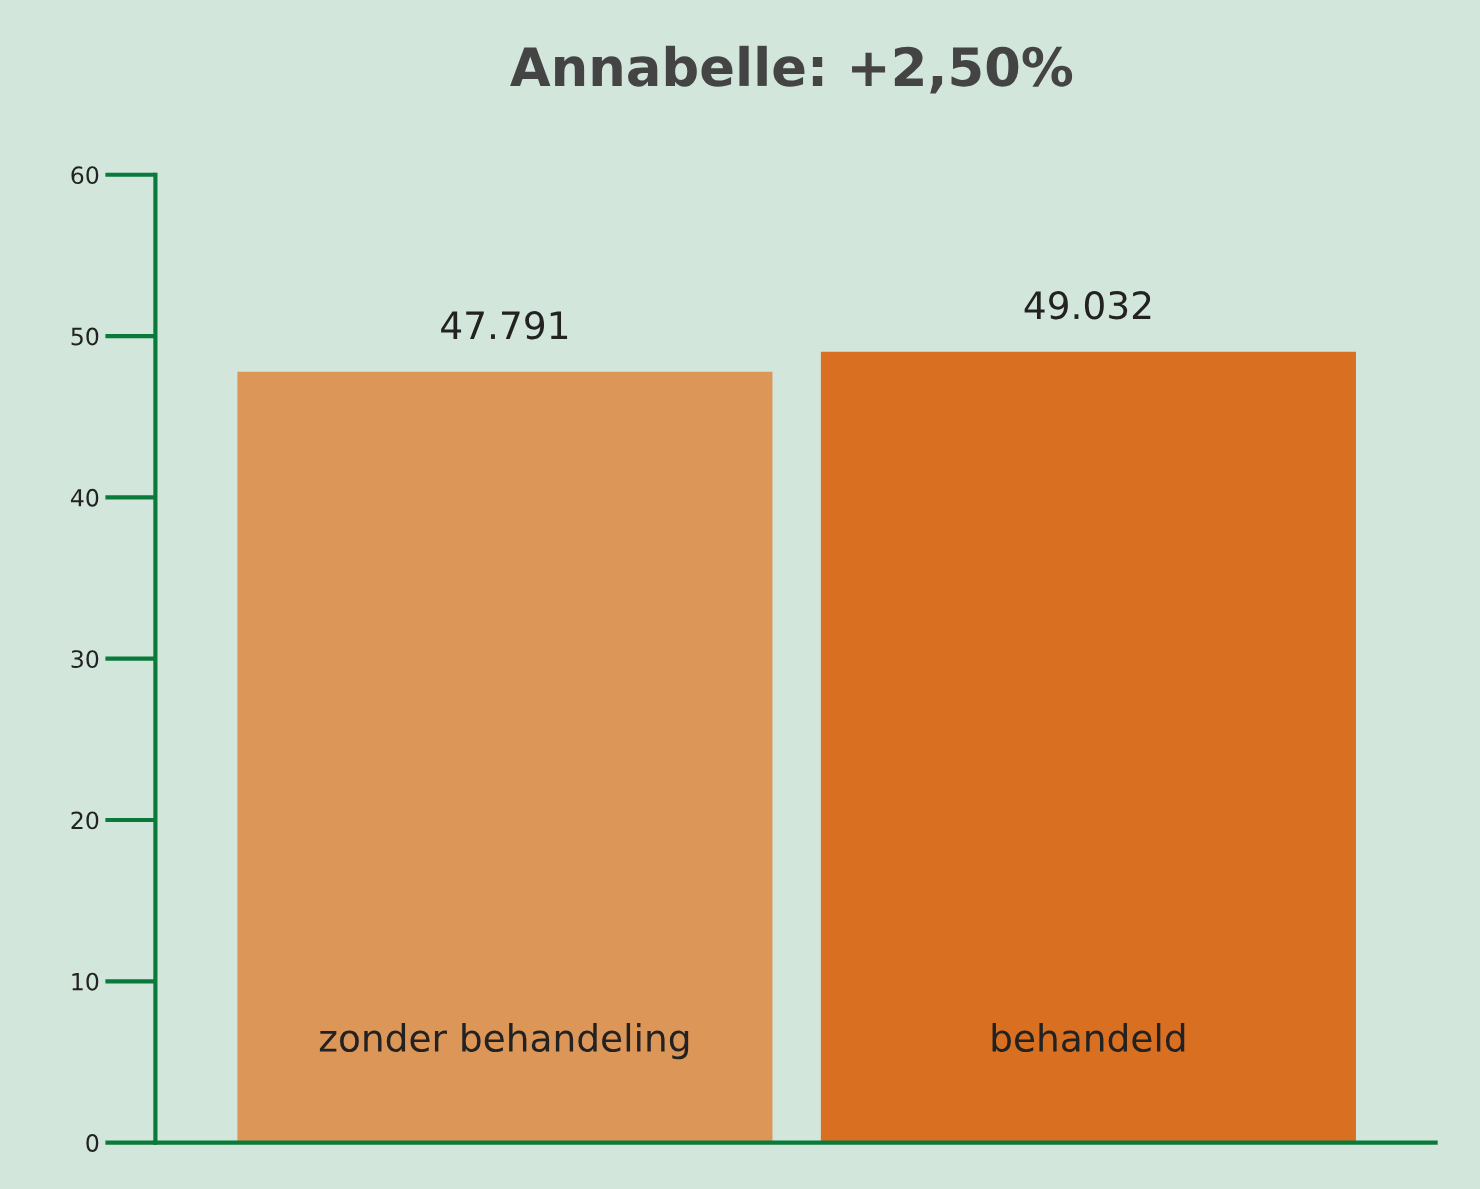 This screenshot has height=1189, width=1480. I want to click on x-tick-label: behandeld, so click(1088, 1038).